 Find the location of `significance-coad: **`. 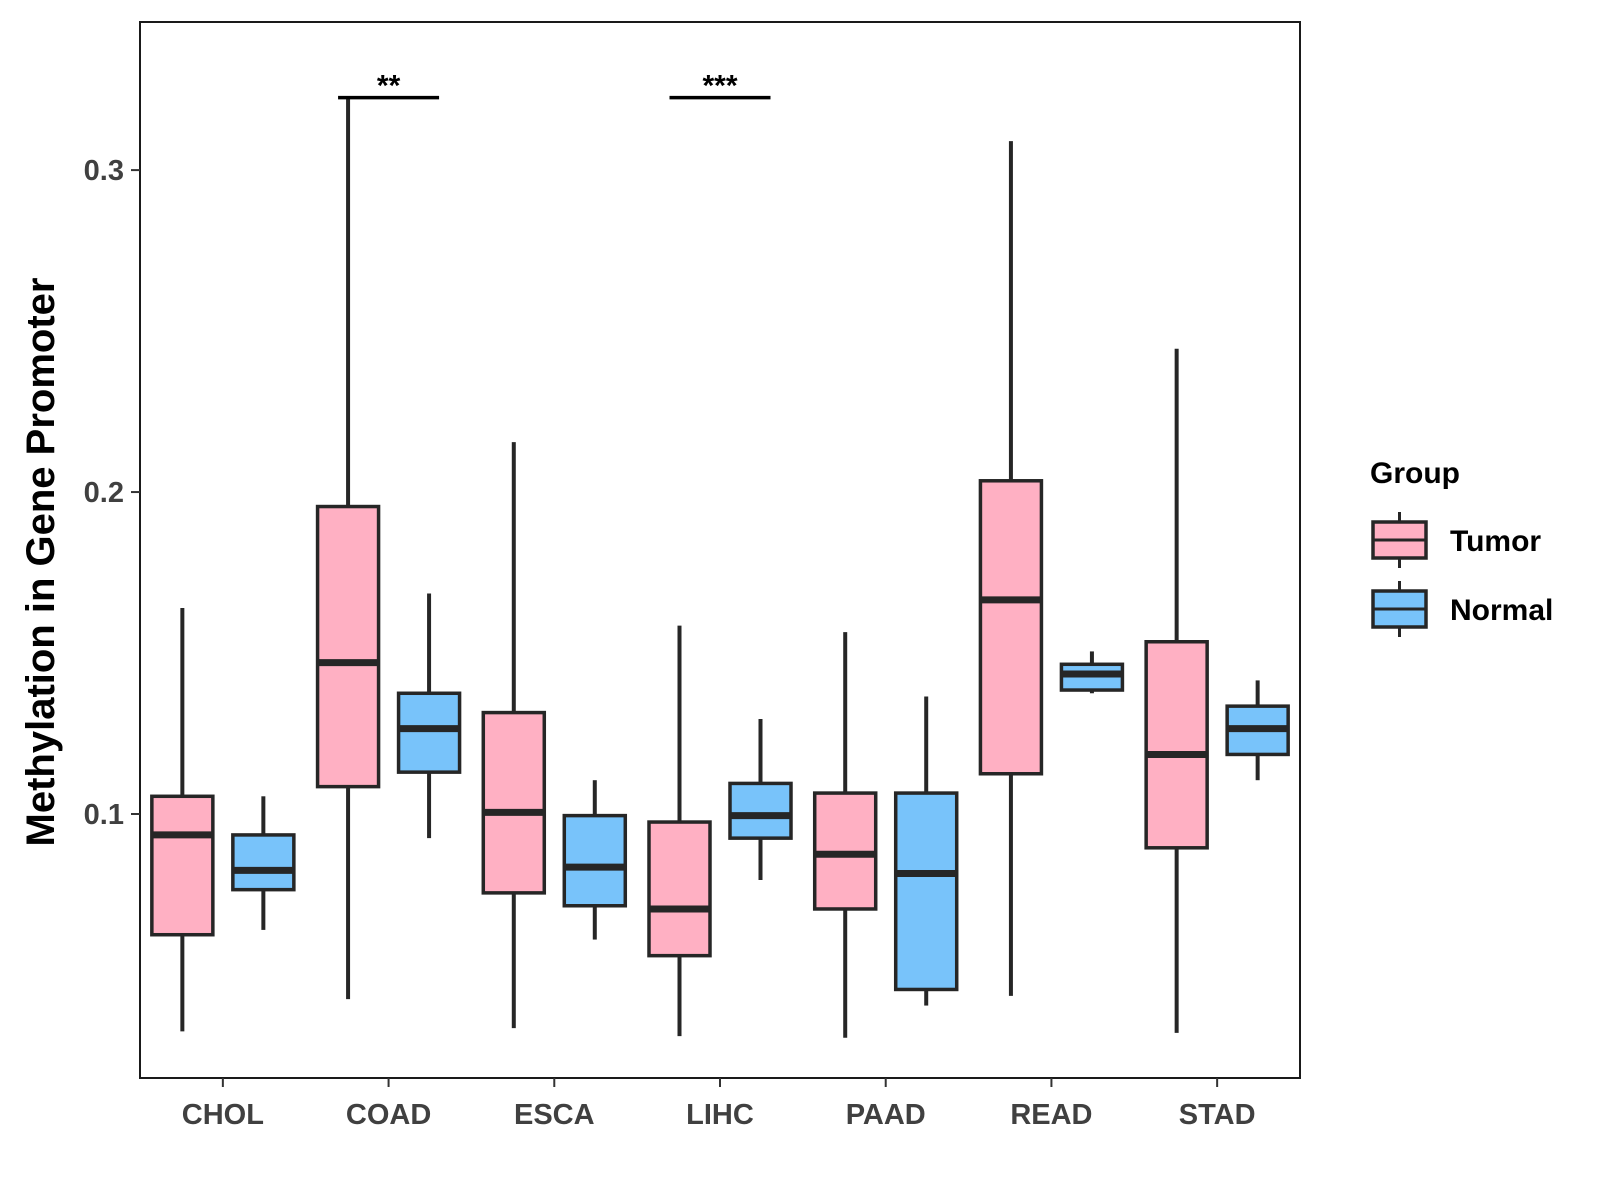

significance-coad: ** is located at coordinates (389, 86).